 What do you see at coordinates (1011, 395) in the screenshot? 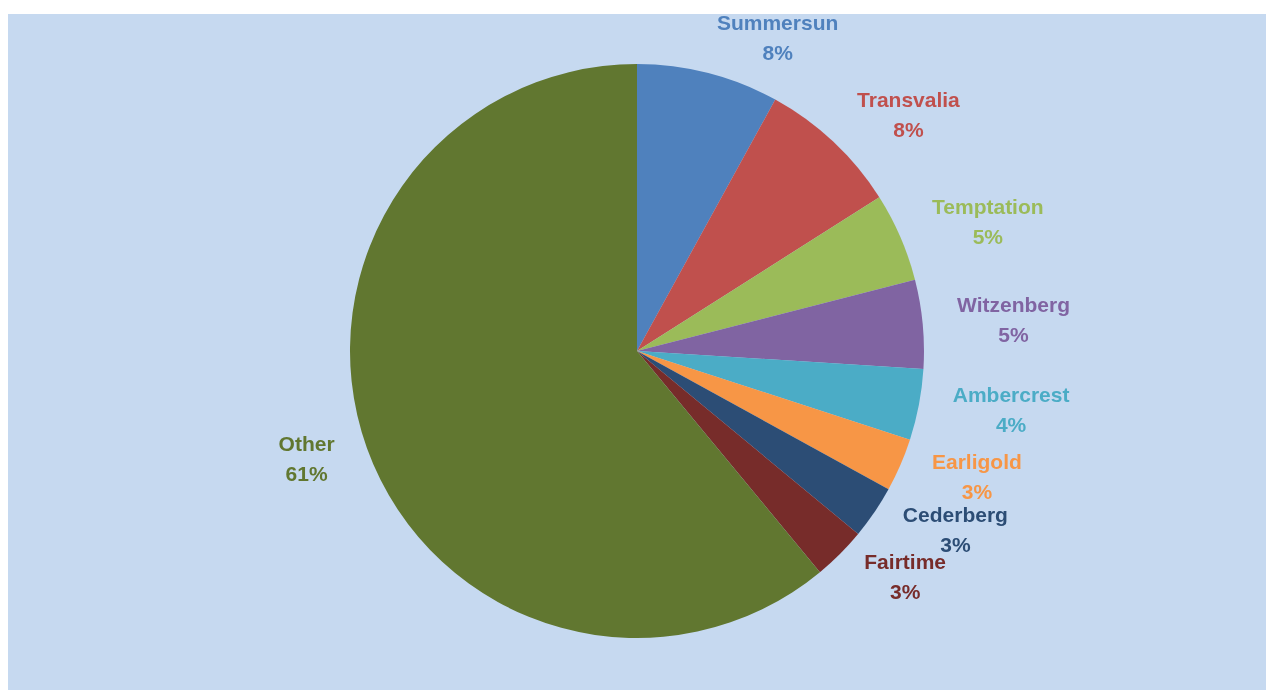
I see `slice-label: Ambercrest` at bounding box center [1011, 395].